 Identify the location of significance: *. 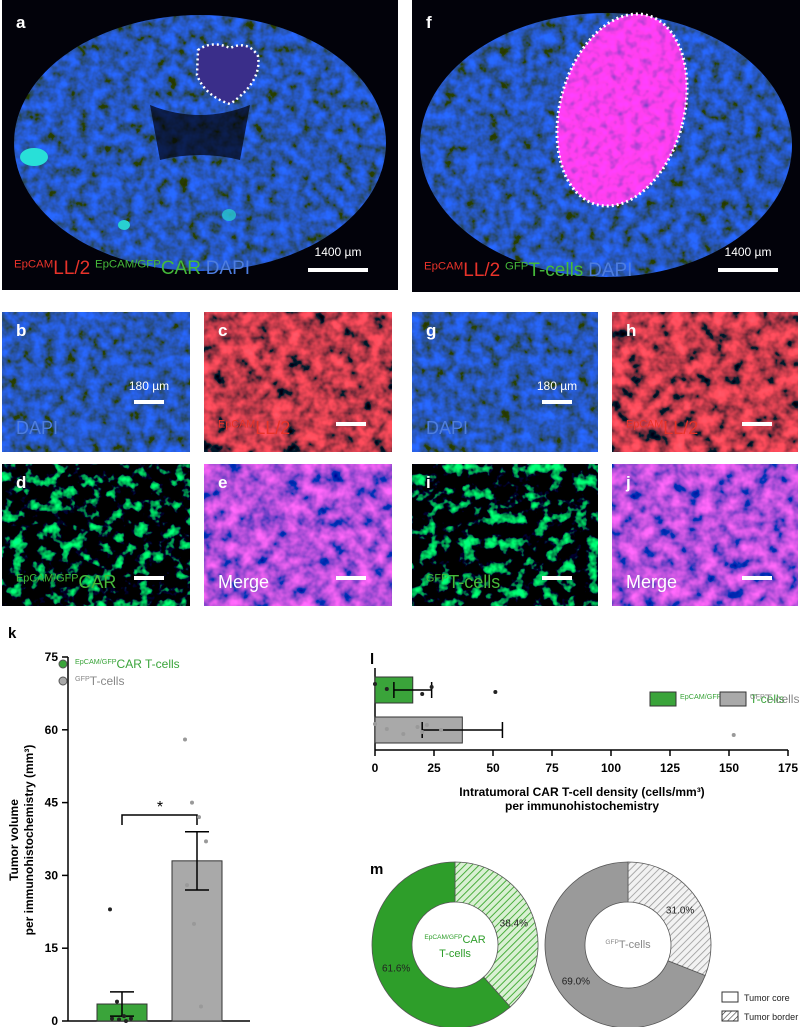
(160, 807).